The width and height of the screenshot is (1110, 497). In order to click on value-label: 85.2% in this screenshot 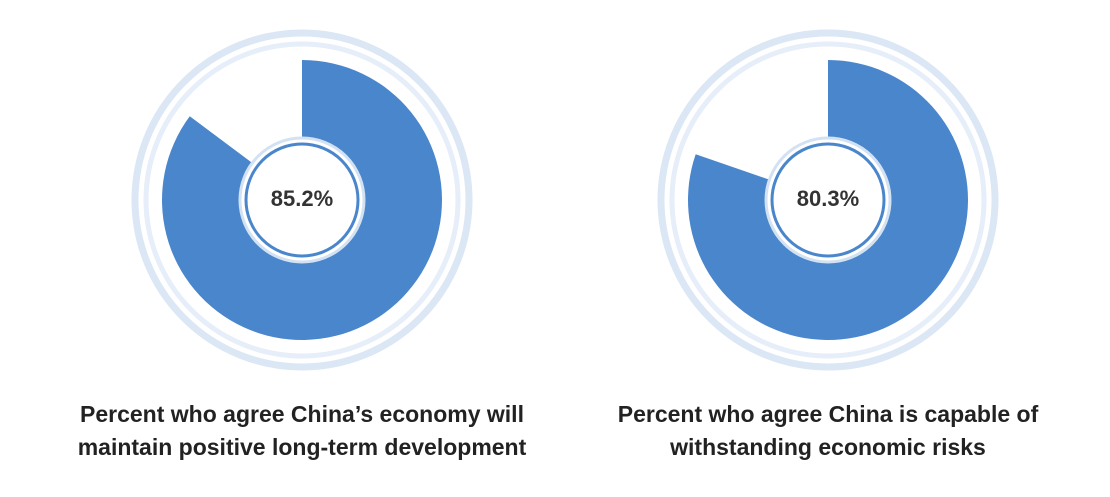, I will do `click(302, 198)`.